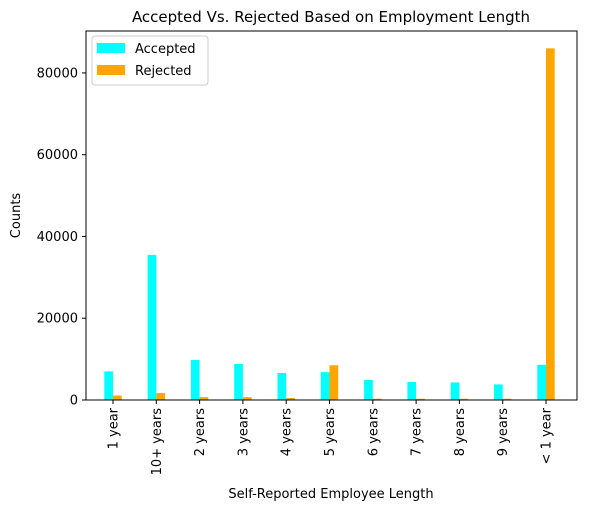 The image size is (589, 515). Describe the element at coordinates (57, 319) in the screenshot. I see `y-tick-label: 20000` at that location.